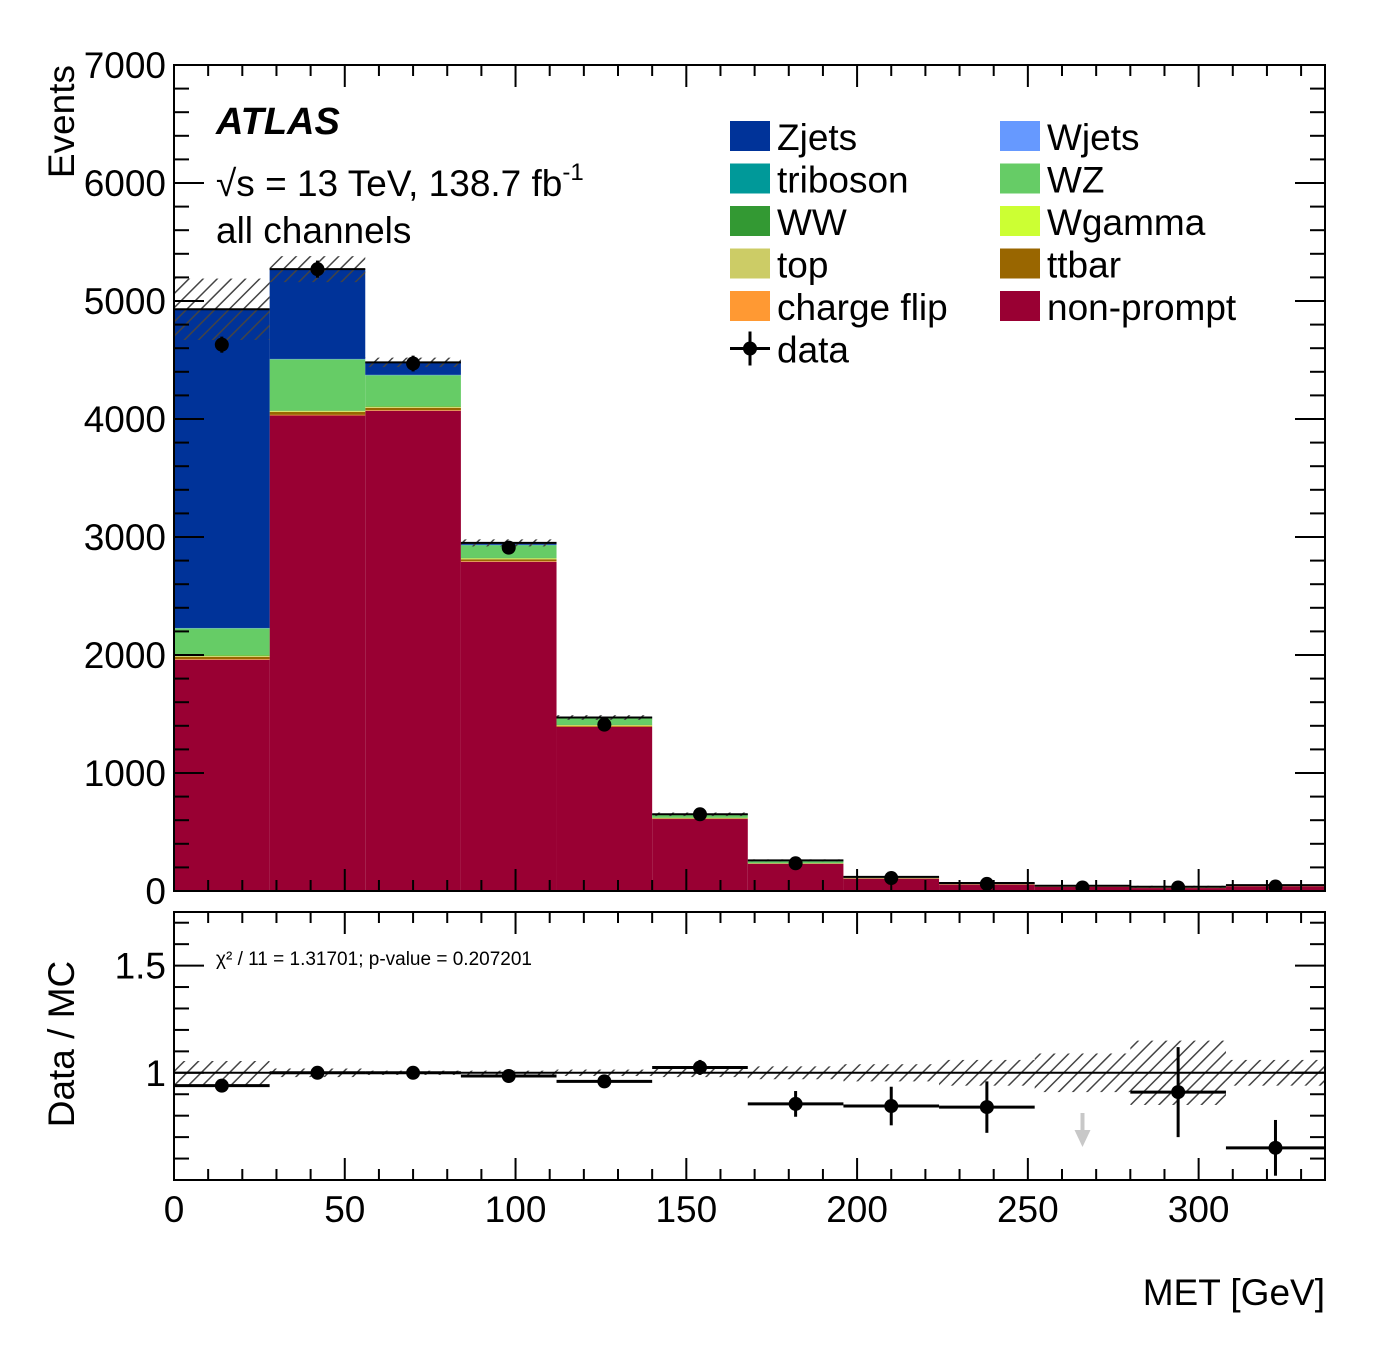 The image size is (1392, 1350). I want to click on x-tick-label: 300, so click(1199, 1209).